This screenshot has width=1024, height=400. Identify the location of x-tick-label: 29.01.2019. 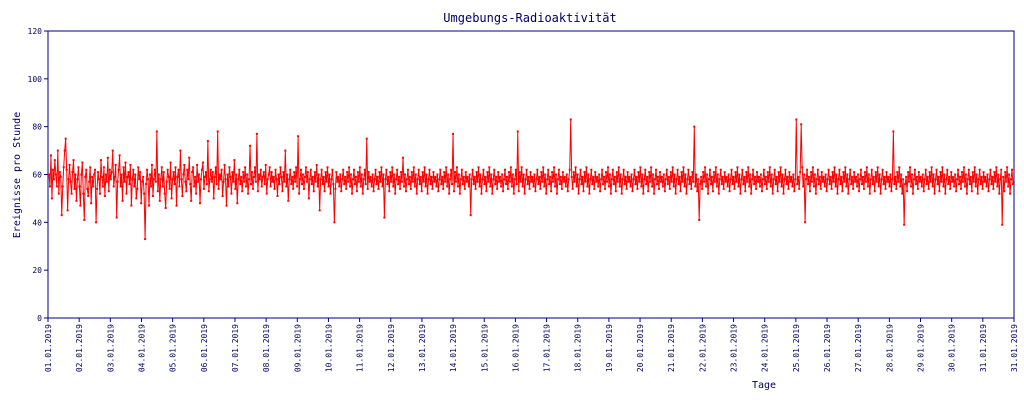
(921, 348).